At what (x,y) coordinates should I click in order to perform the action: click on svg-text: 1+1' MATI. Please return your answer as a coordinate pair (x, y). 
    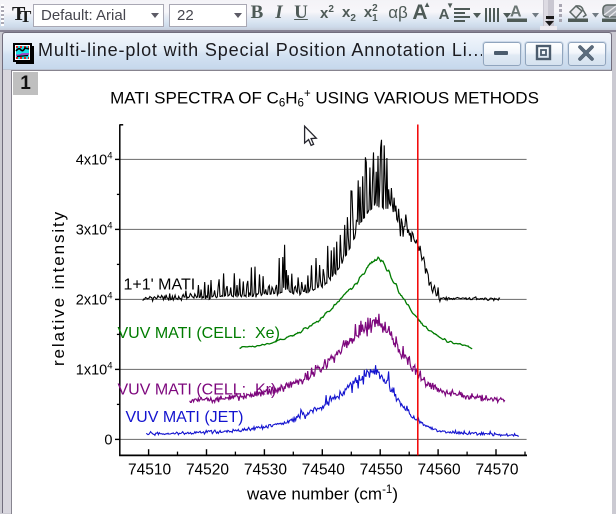
    Looking at the image, I should click on (160, 285).